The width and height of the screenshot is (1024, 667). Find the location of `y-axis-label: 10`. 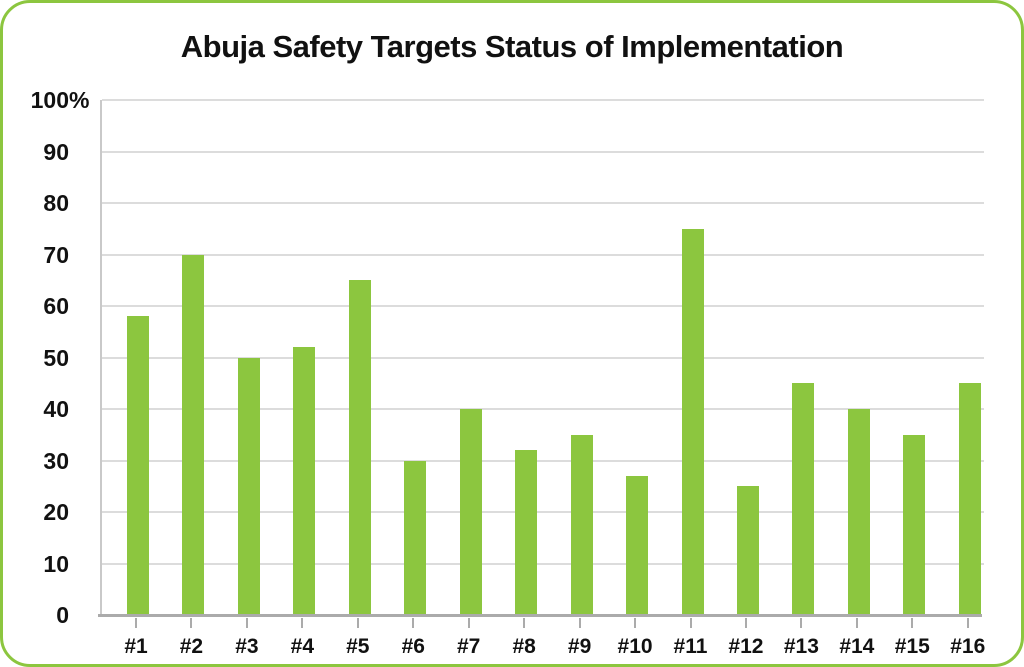

y-axis-label: 10 is located at coordinates (56, 563).